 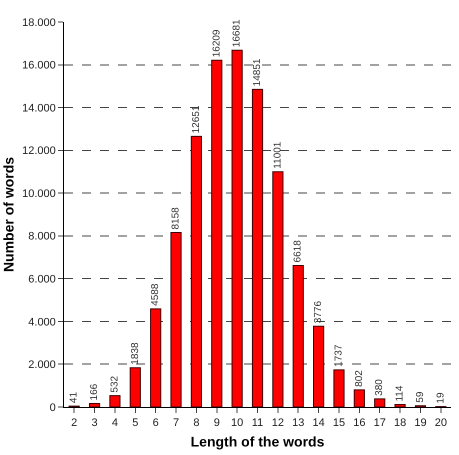 I want to click on data-label: 114, so click(x=400, y=393).